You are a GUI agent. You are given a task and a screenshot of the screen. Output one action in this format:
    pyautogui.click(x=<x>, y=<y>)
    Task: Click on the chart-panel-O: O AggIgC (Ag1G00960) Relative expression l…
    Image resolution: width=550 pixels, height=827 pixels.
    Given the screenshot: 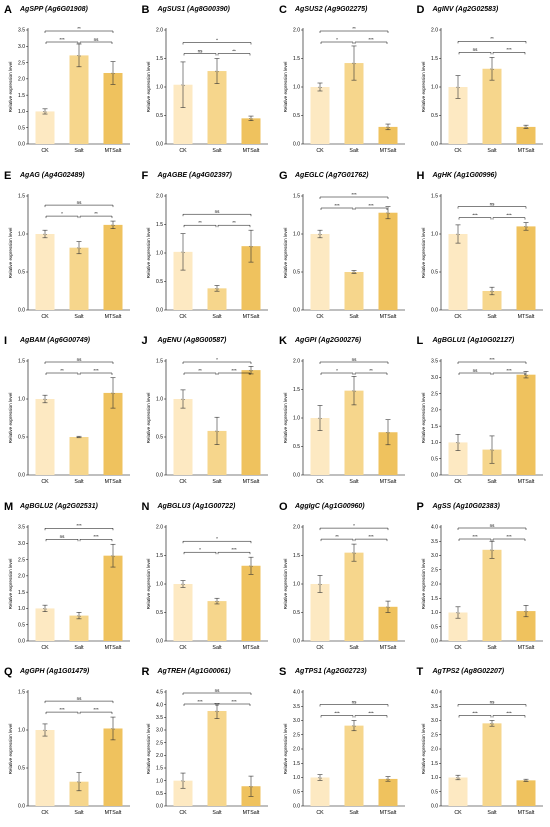 What is the action you would take?
    pyautogui.click(x=343, y=579)
    